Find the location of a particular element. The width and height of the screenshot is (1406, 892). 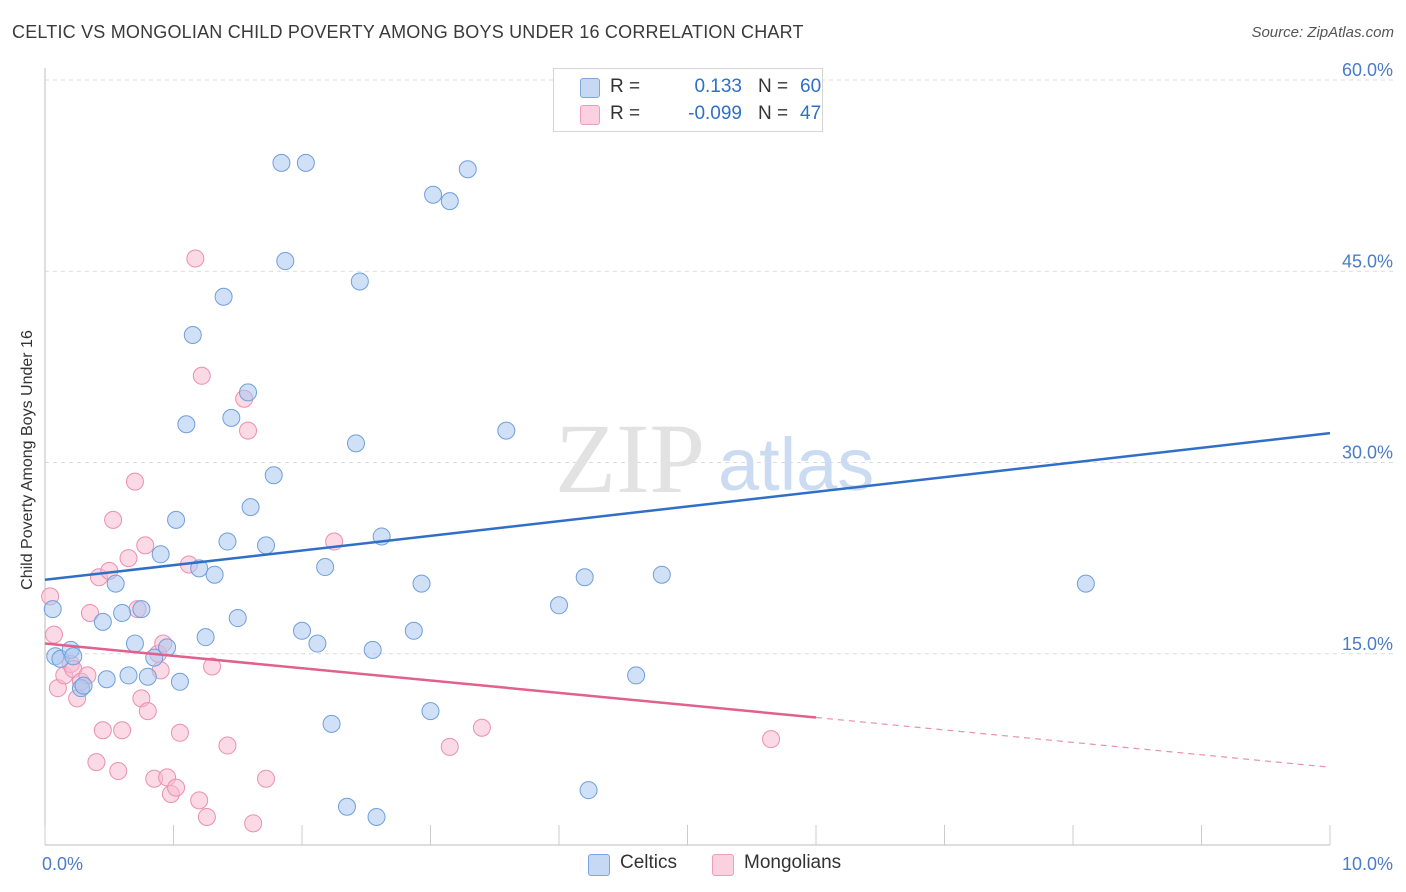

y-tick-label: 45.0% is located at coordinates (1367, 261).